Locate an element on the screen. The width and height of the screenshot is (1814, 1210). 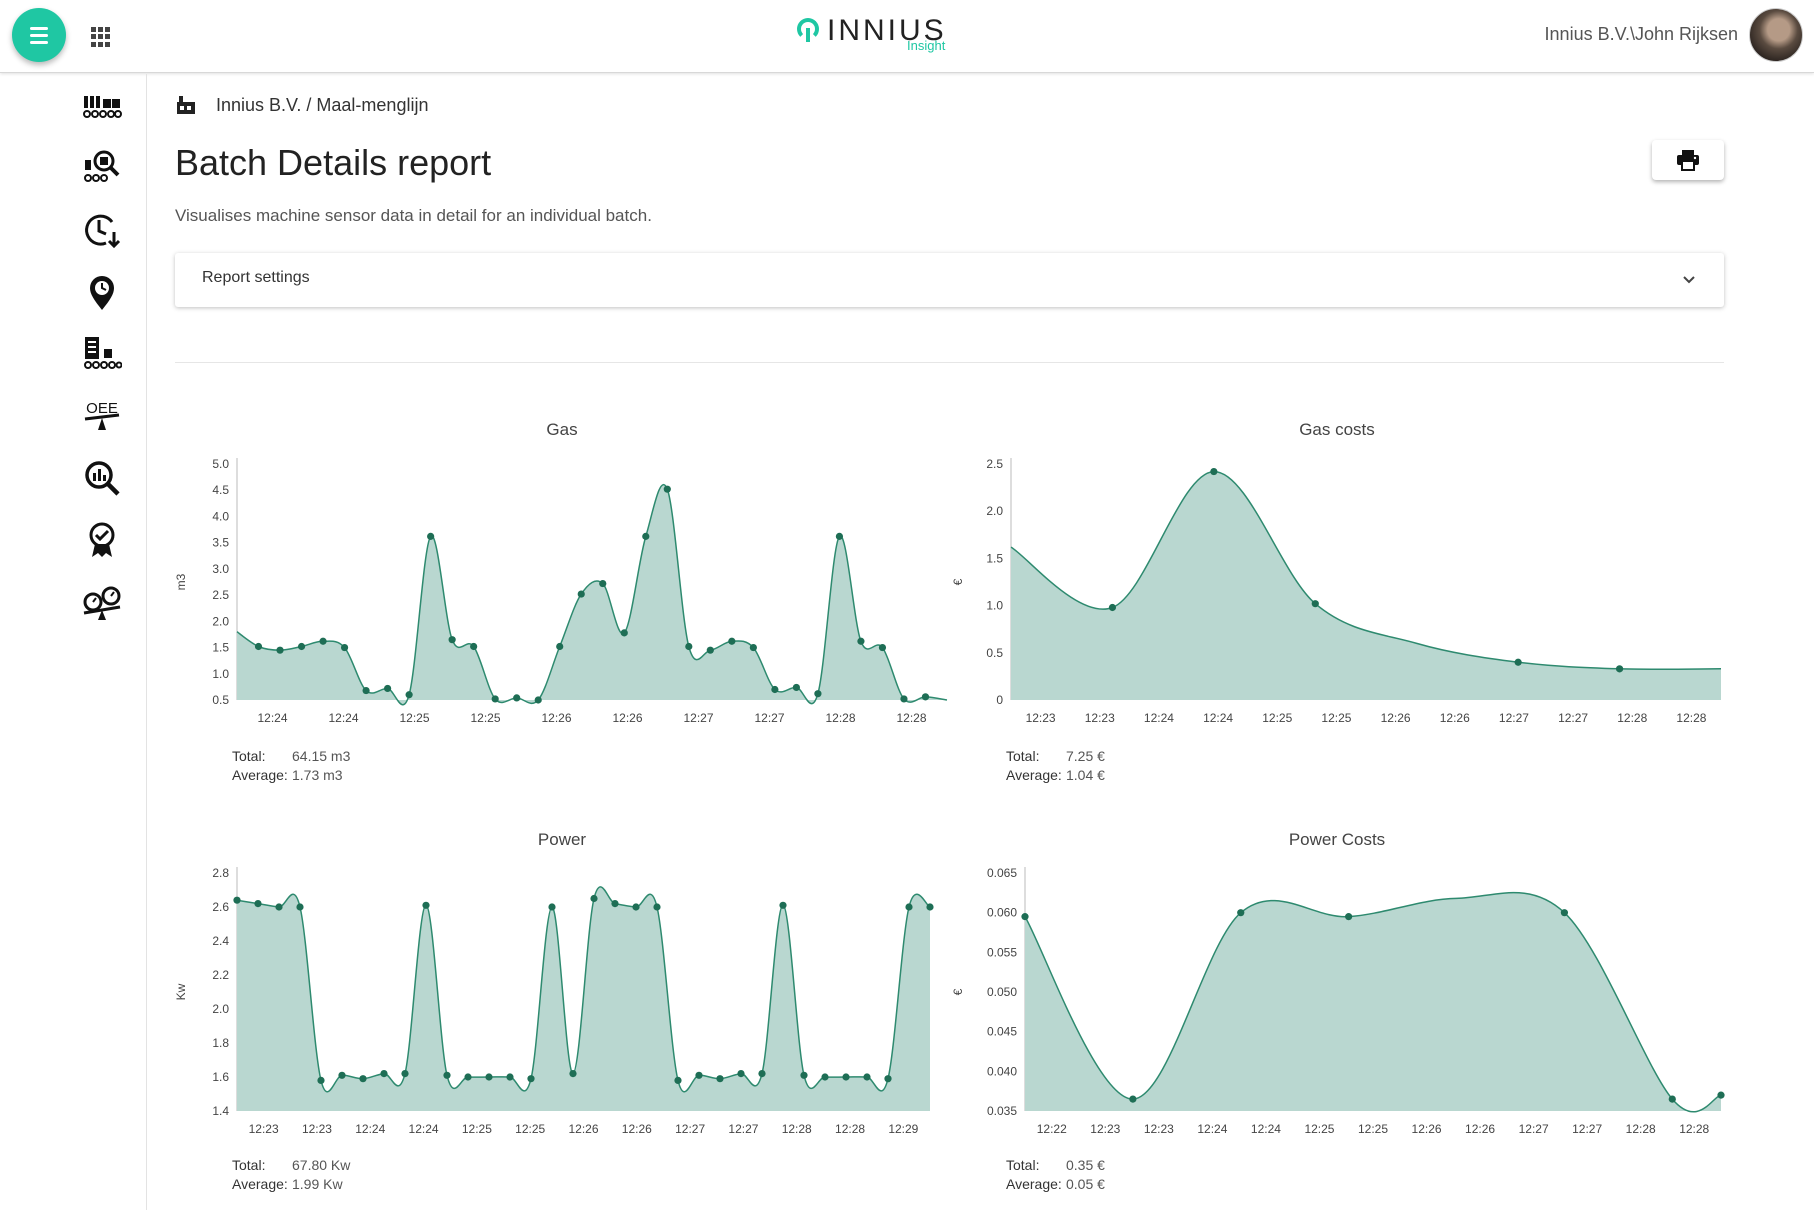
menu-button is located at coordinates (39, 35).